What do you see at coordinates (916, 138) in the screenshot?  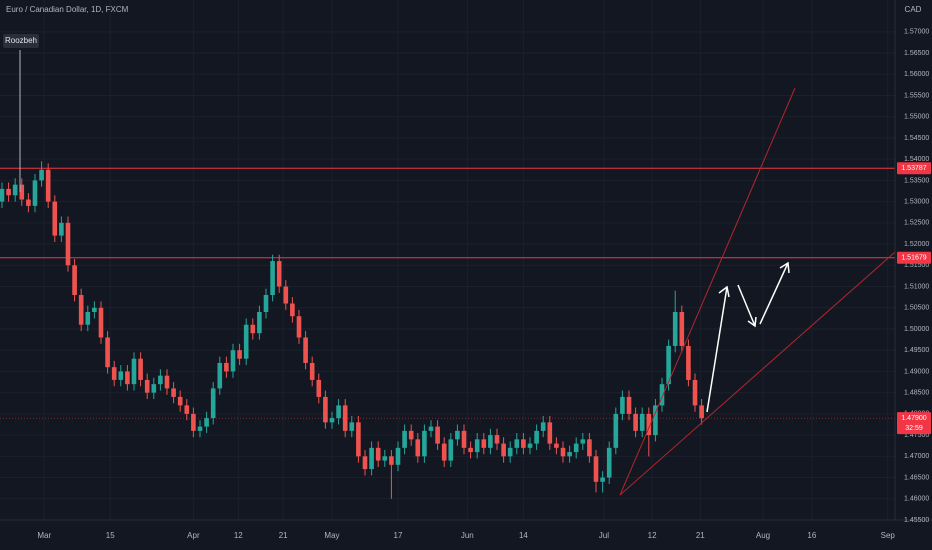 I see `y-tick-label: 1.54500` at bounding box center [916, 138].